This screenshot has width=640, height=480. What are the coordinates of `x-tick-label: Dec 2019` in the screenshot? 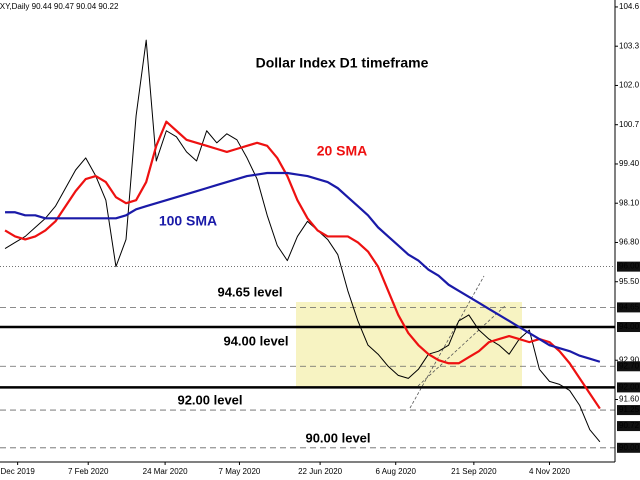 It's located at (18, 471).